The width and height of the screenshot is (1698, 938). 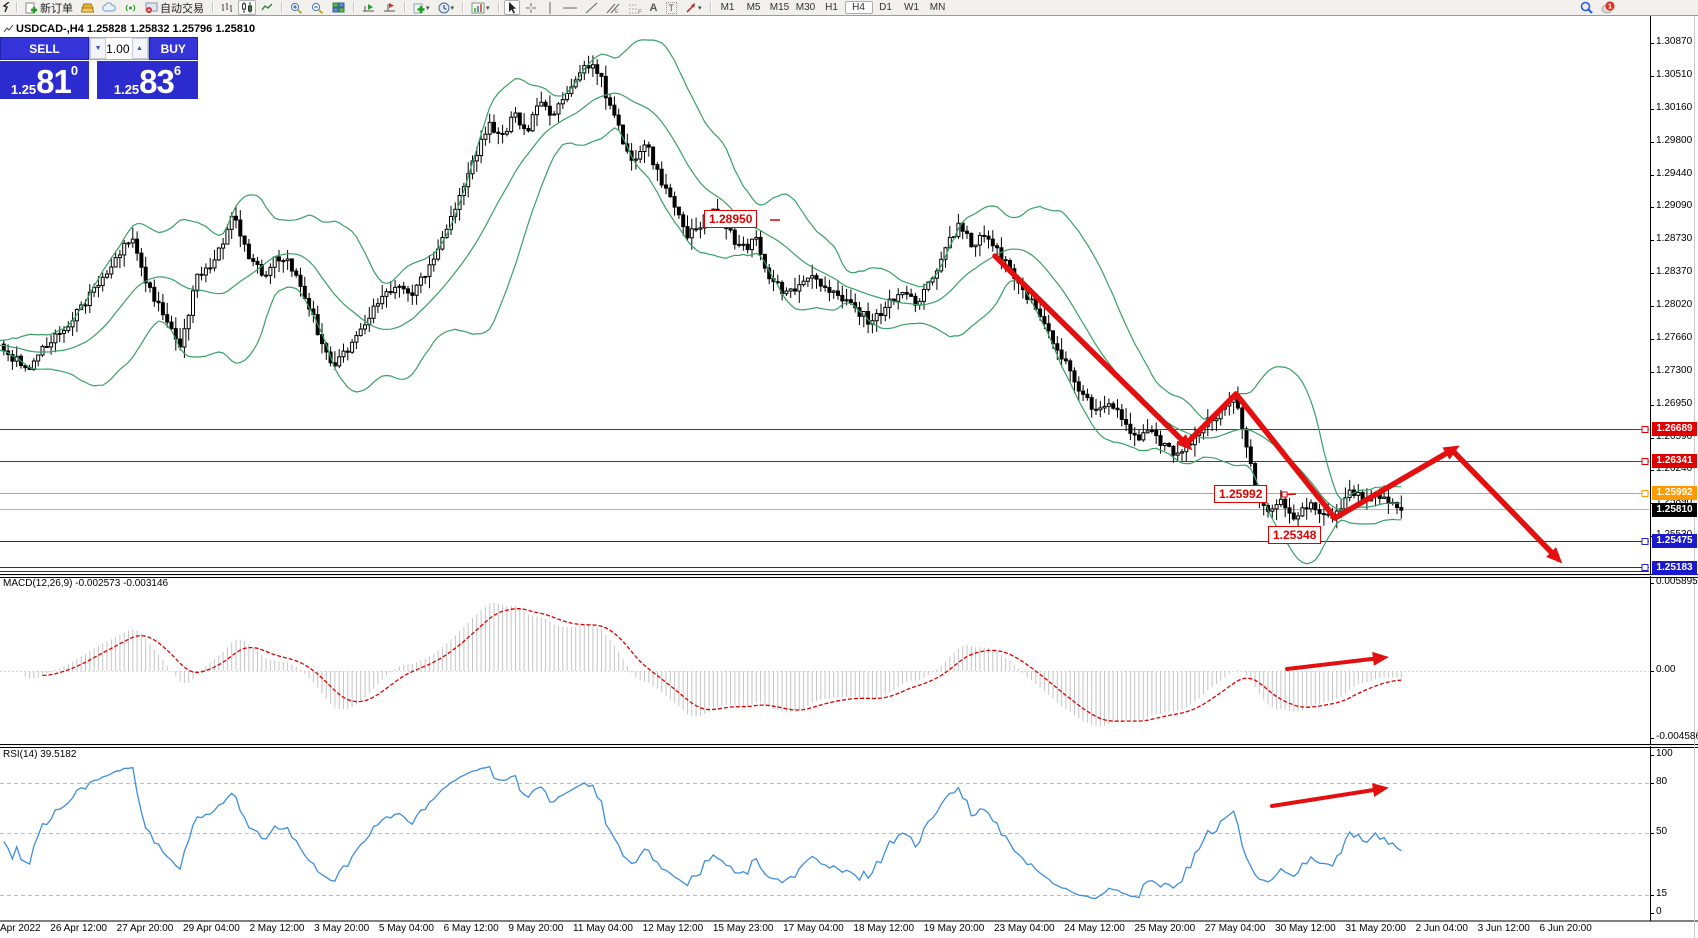 I want to click on time-tick: 24 May 12:00, so click(x=1094, y=928).